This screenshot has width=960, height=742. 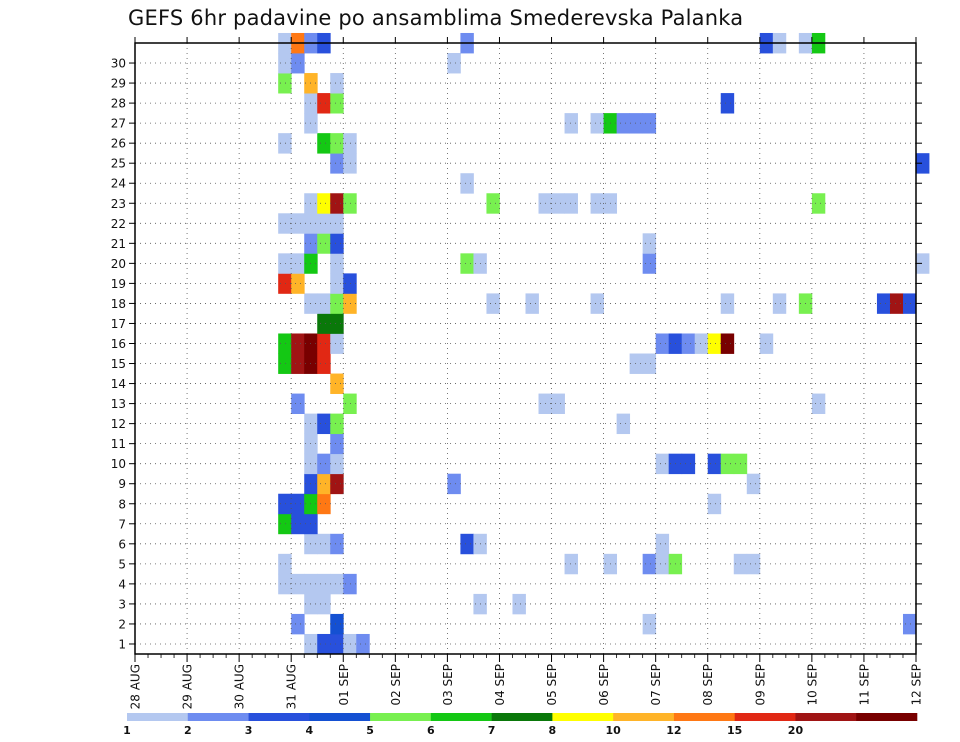 What do you see at coordinates (309, 730) in the screenshot?
I see `legend-label: 4` at bounding box center [309, 730].